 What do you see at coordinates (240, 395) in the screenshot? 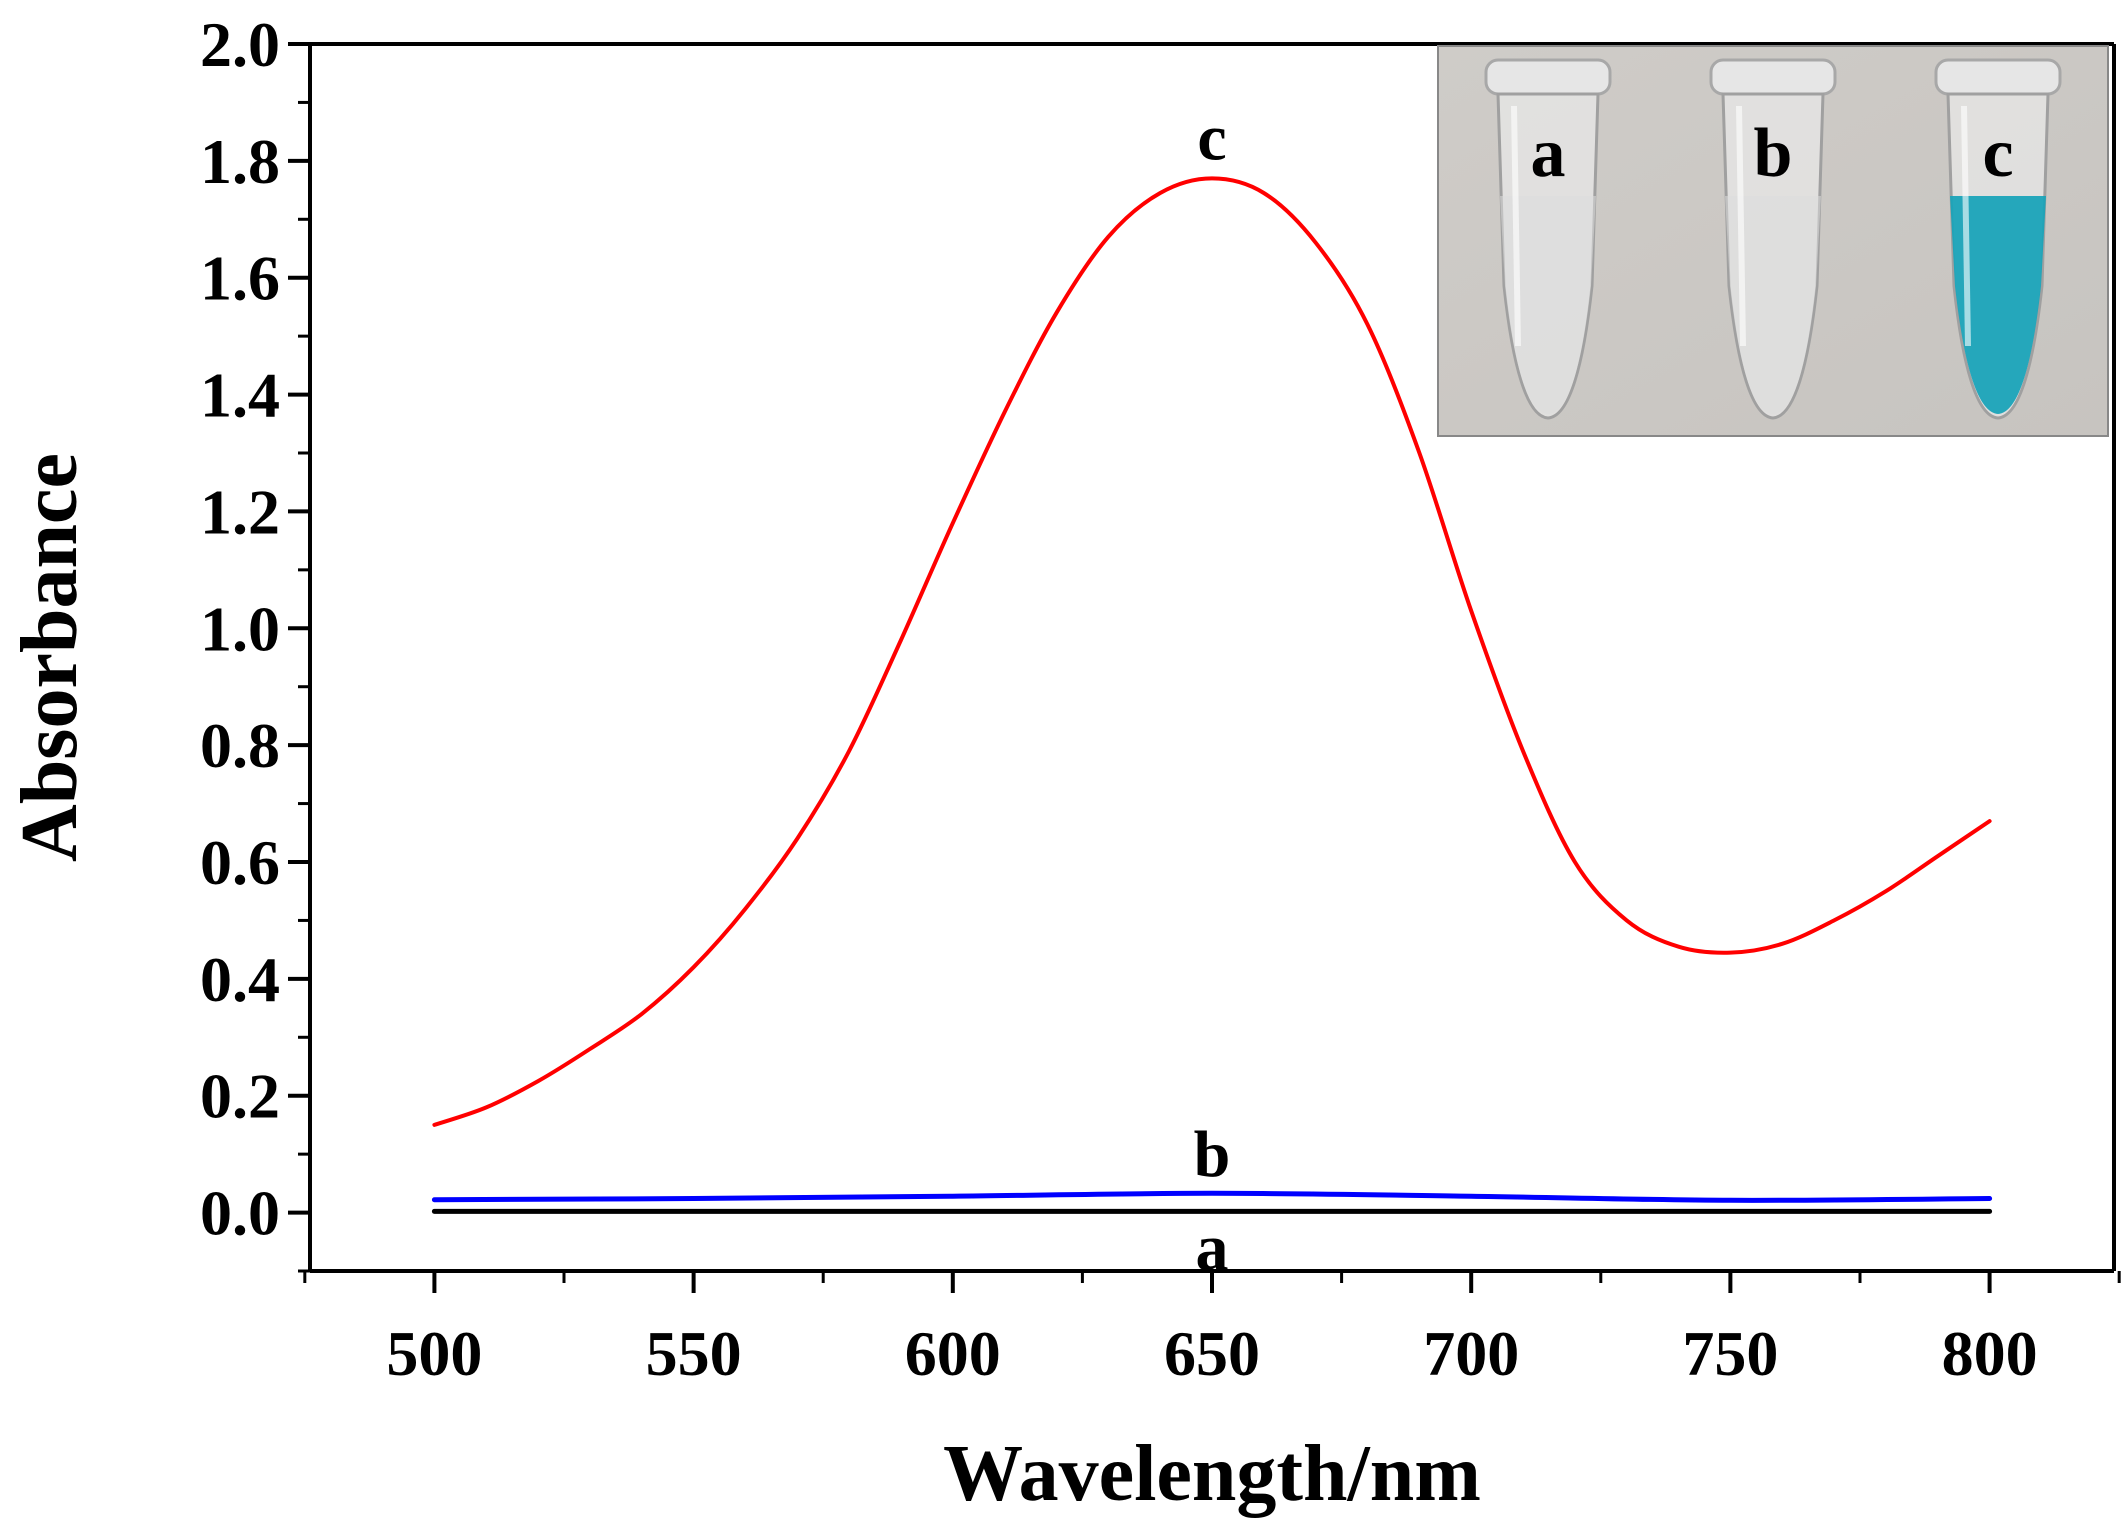
I see `y-tick-label: 1.4` at bounding box center [240, 395].